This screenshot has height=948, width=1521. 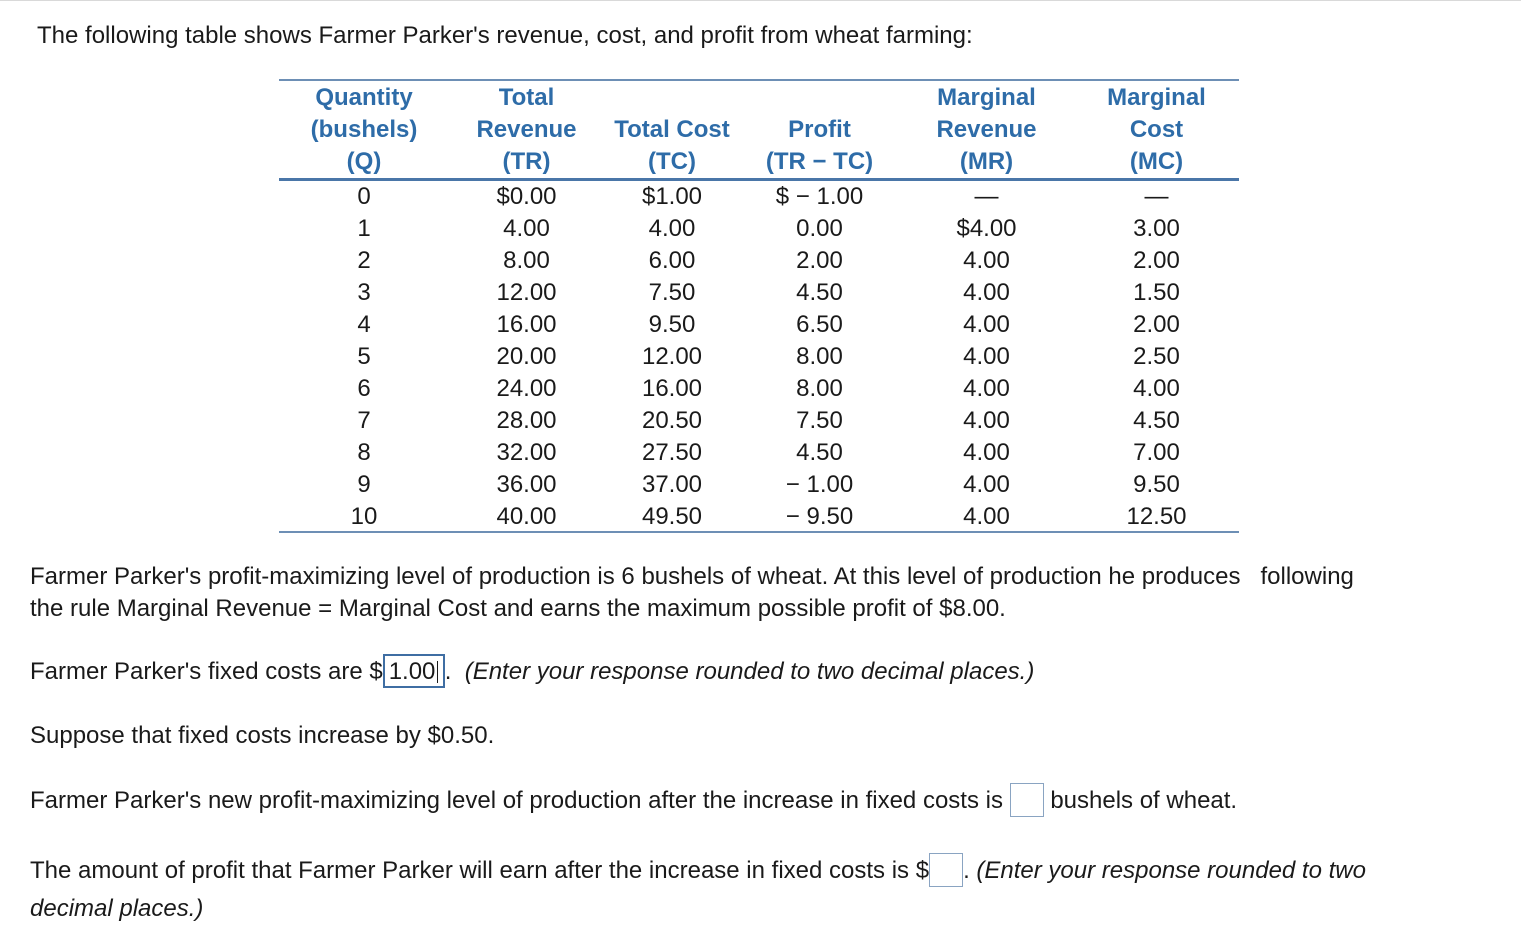 What do you see at coordinates (526, 292) in the screenshot?
I see `cell-total-revenue: 12.00` at bounding box center [526, 292].